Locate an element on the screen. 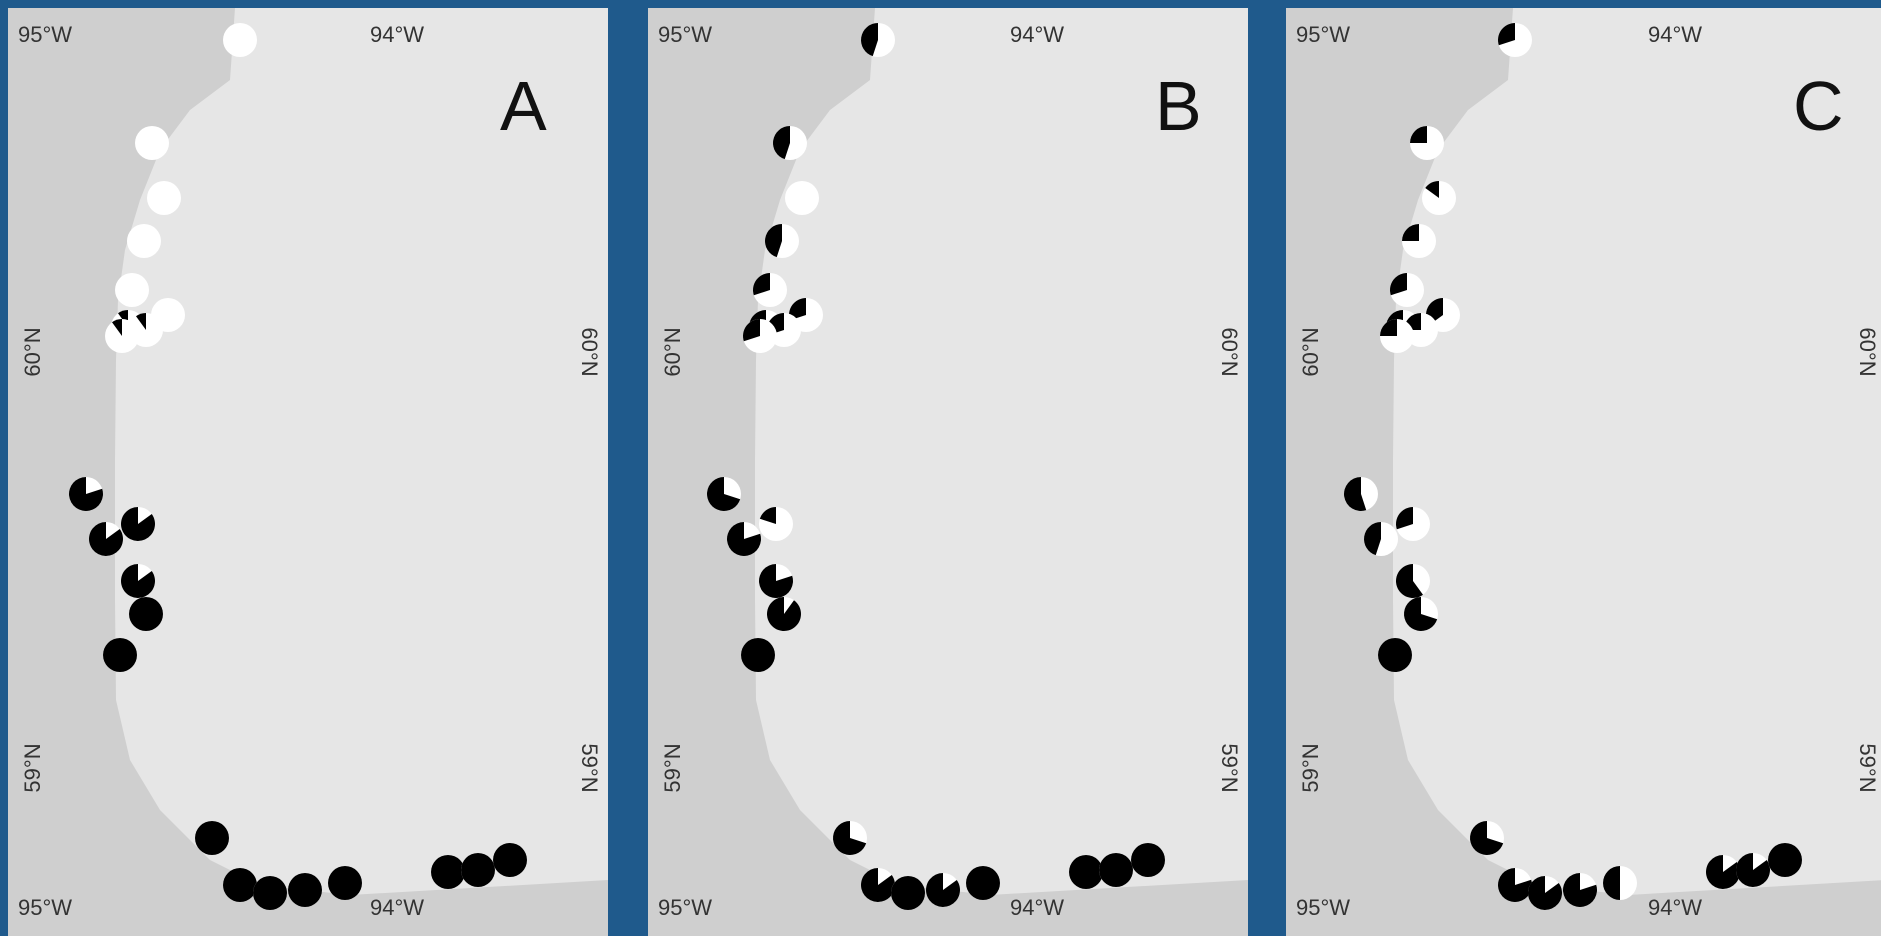 Image resolution: width=1881 pixels, height=936 pixels. panel-letter: B is located at coordinates (1178, 106).